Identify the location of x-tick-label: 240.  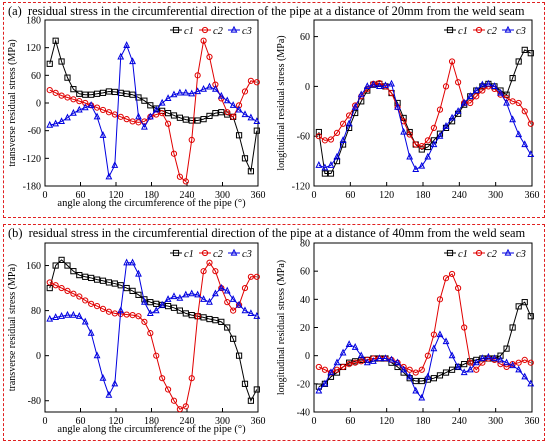
(187, 421).